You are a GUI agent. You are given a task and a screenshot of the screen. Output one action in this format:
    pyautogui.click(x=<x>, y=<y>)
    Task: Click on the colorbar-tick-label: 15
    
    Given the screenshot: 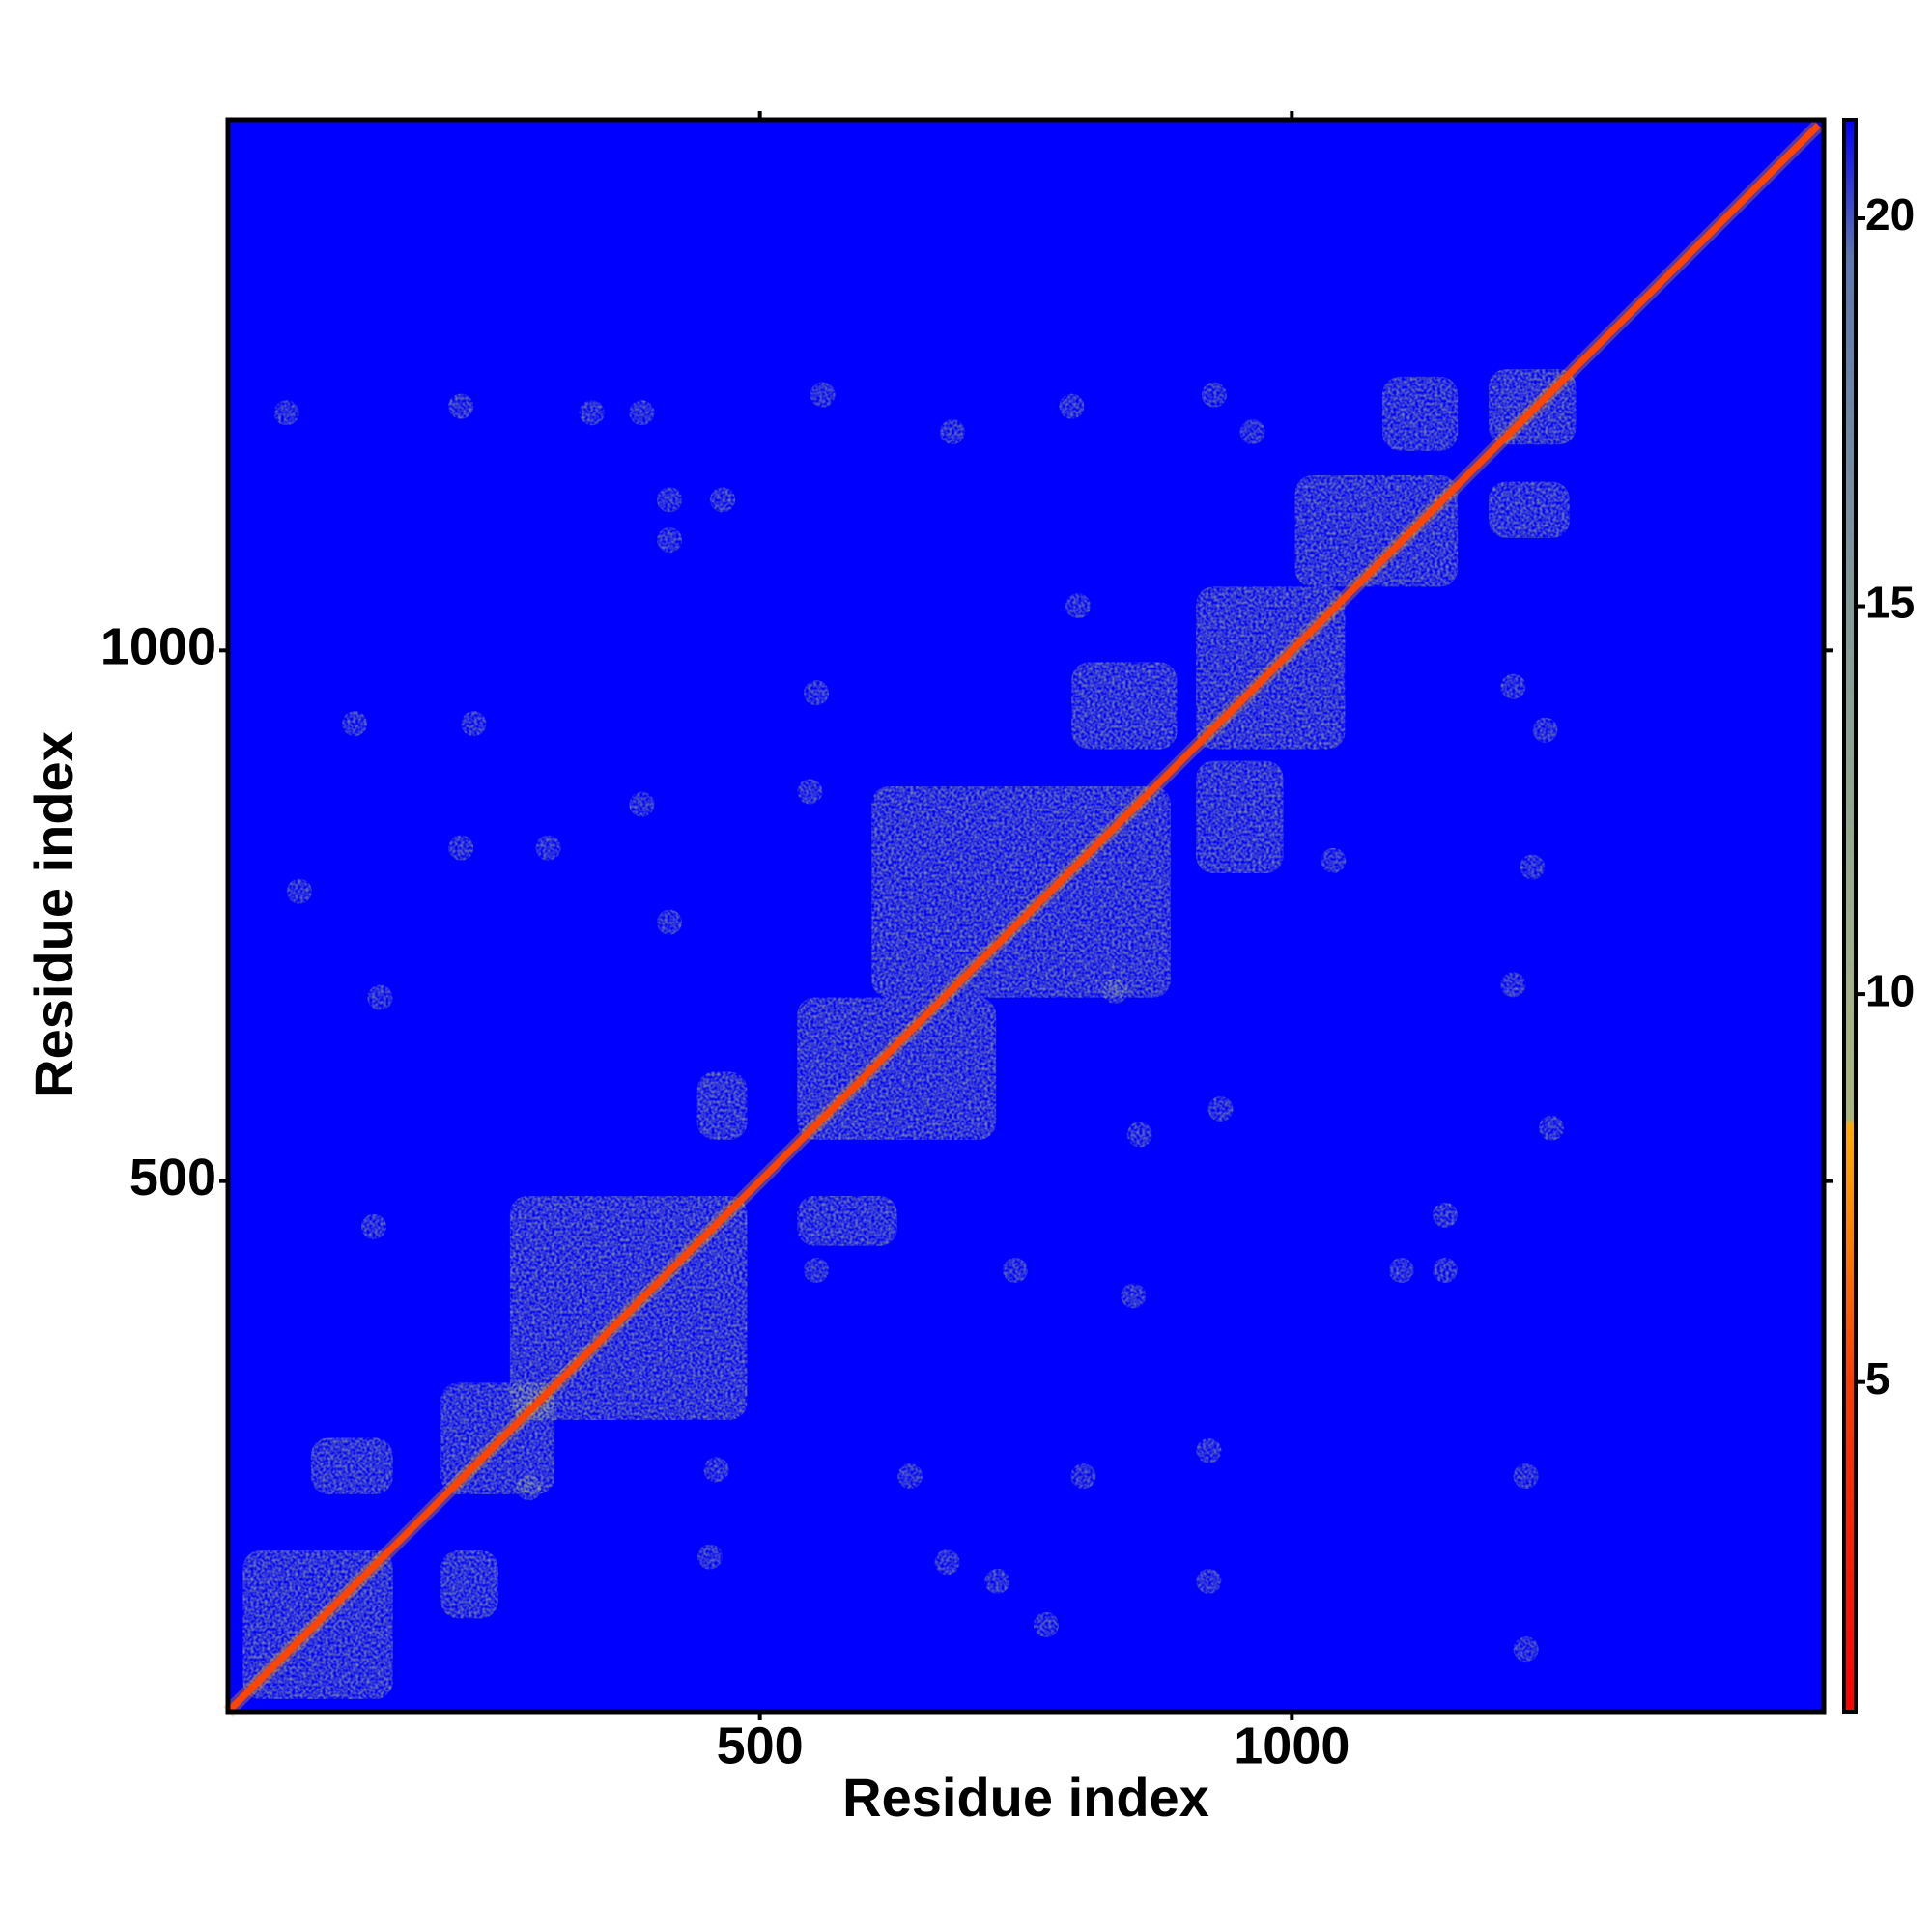 What is the action you would take?
    pyautogui.click(x=1890, y=603)
    